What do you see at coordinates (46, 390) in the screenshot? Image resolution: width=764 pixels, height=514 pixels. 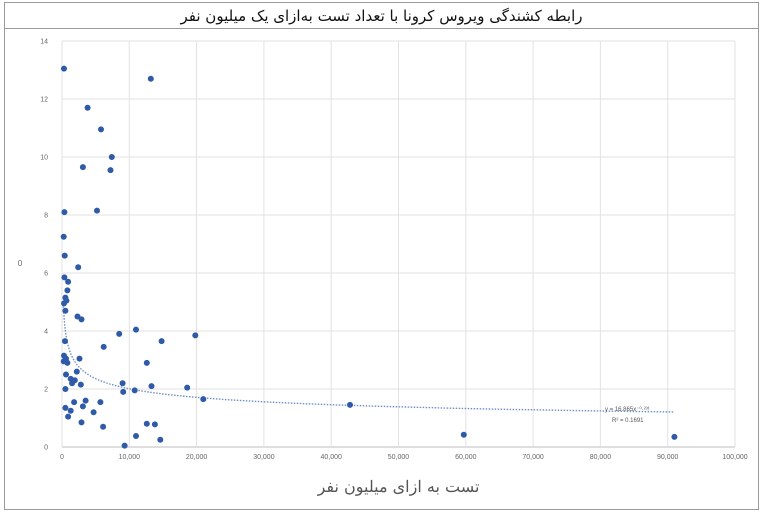 I see `y-tick-label: 2` at bounding box center [46, 390].